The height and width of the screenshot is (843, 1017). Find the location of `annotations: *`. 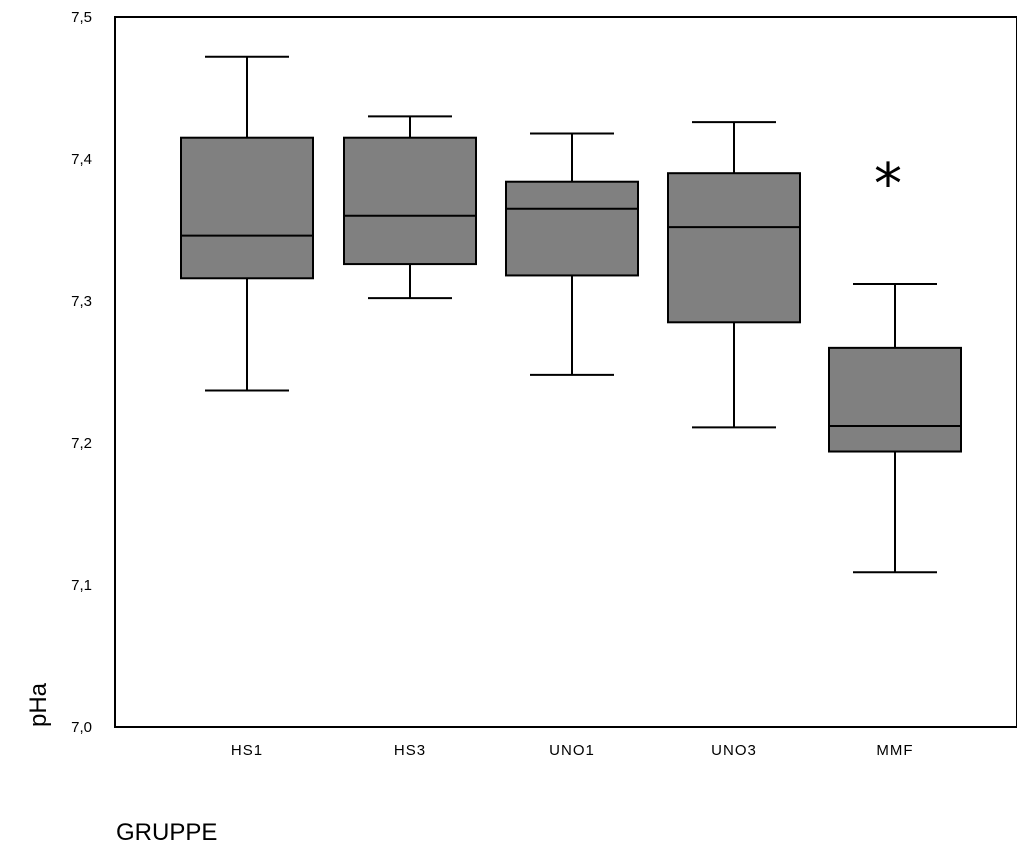

annotations: * is located at coordinates (888, 184).